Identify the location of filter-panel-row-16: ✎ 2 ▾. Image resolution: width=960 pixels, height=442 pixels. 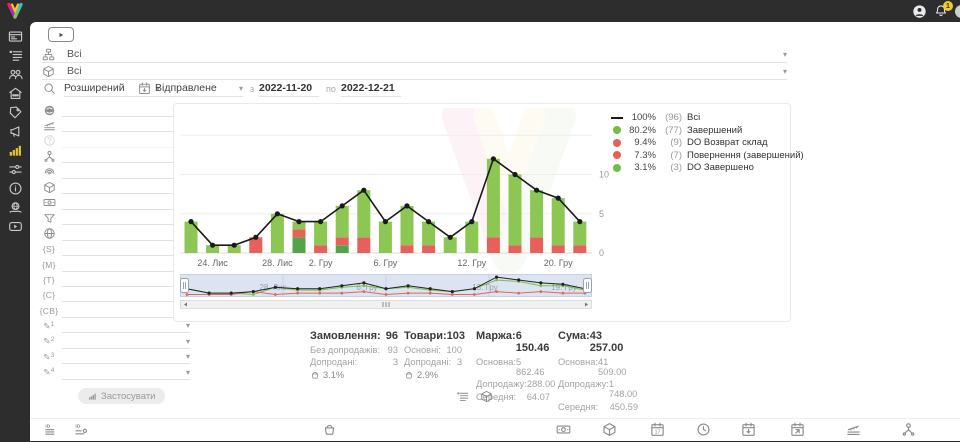
(115, 342).